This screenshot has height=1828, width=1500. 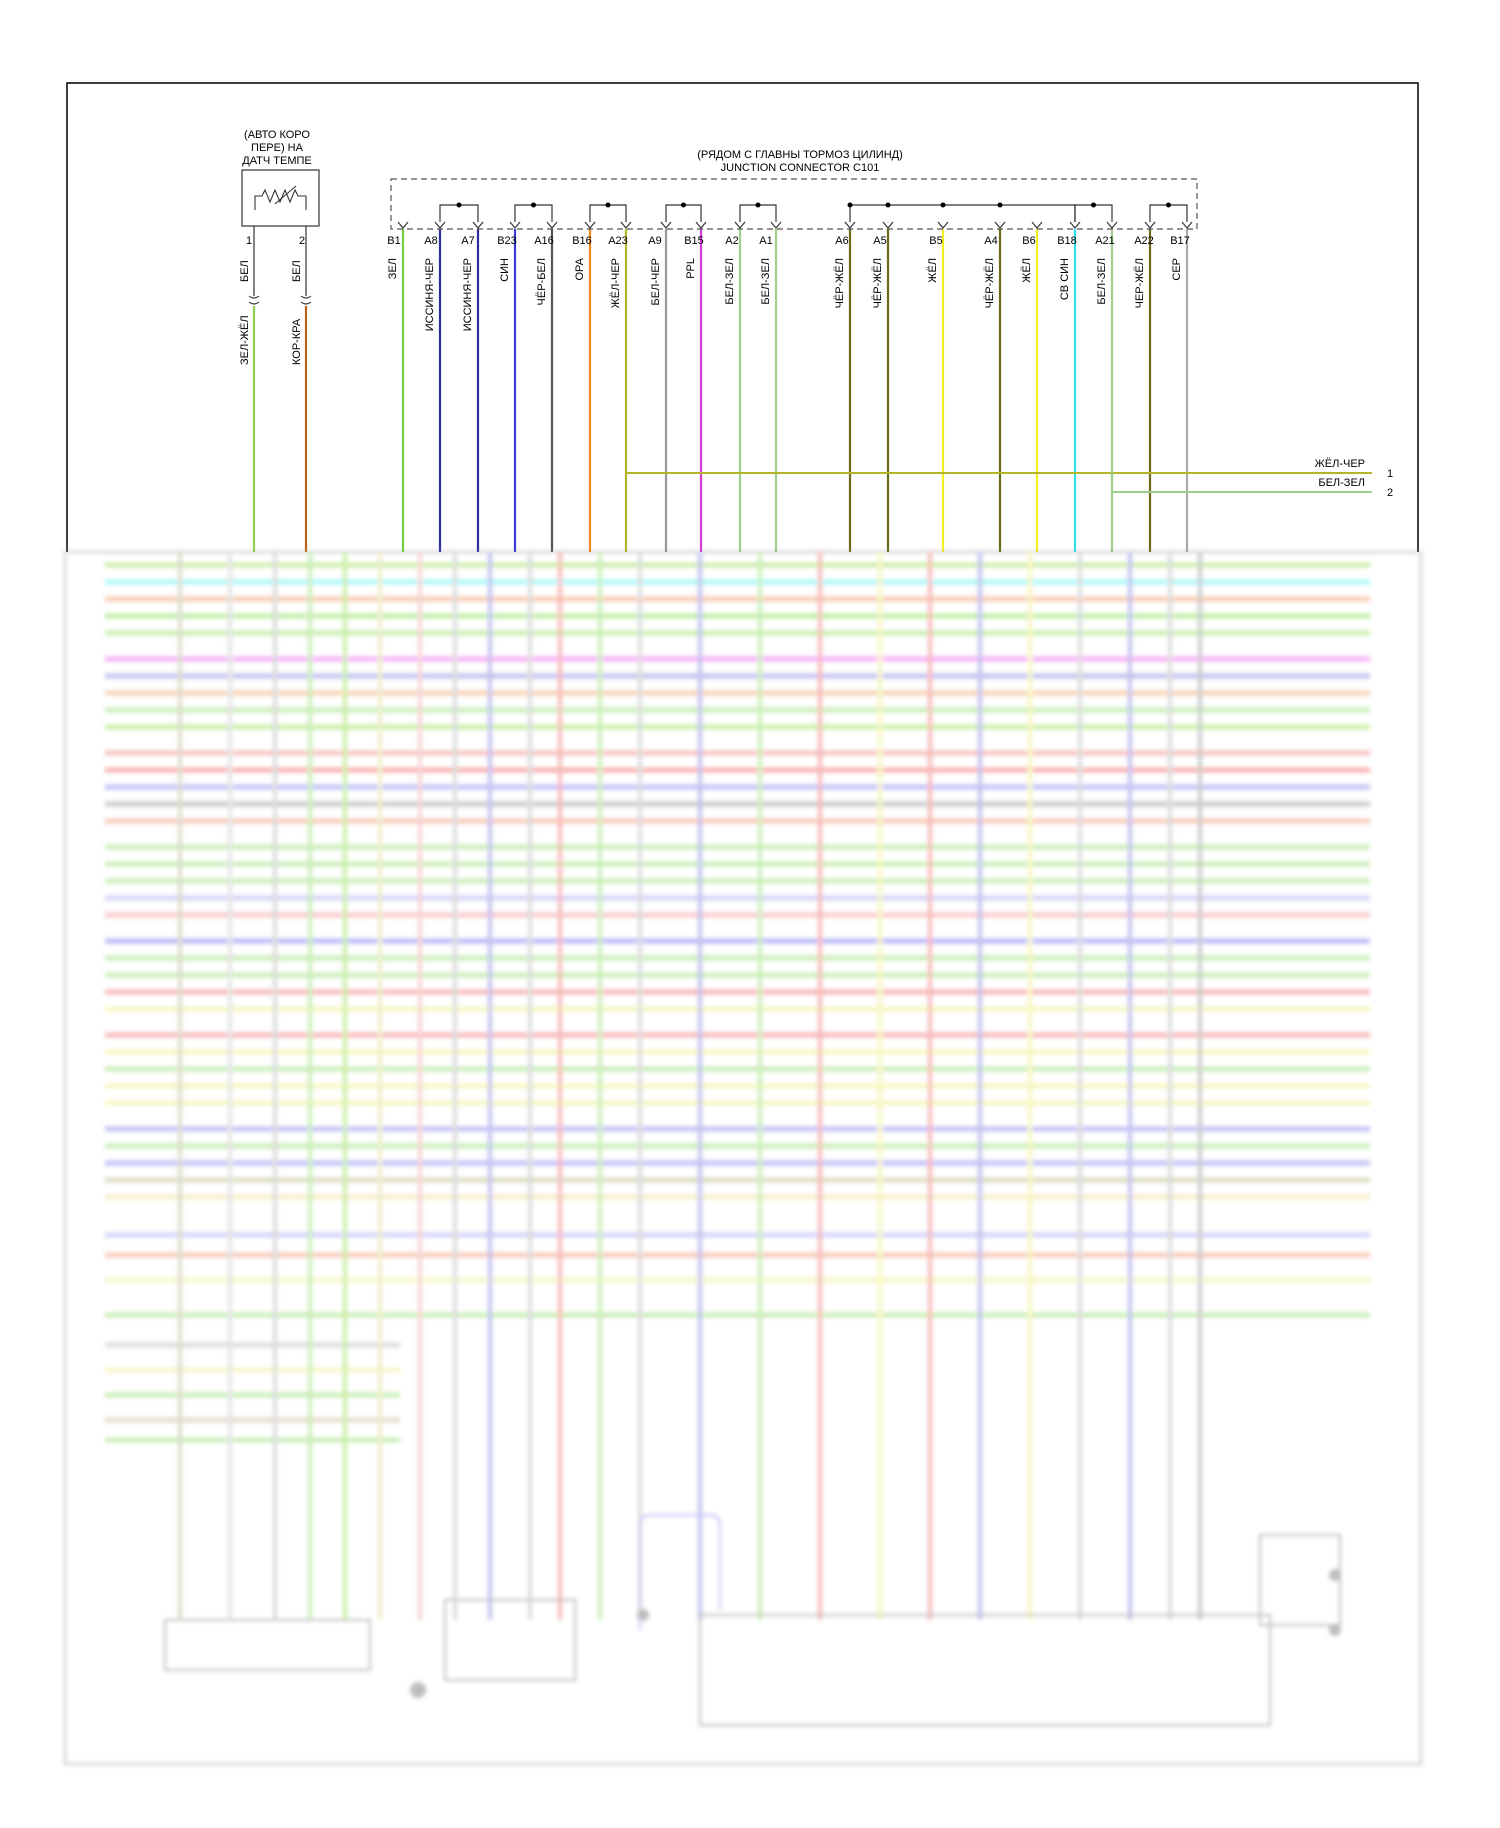 I want to click on junction-pin-label: A21, so click(x=1105, y=241).